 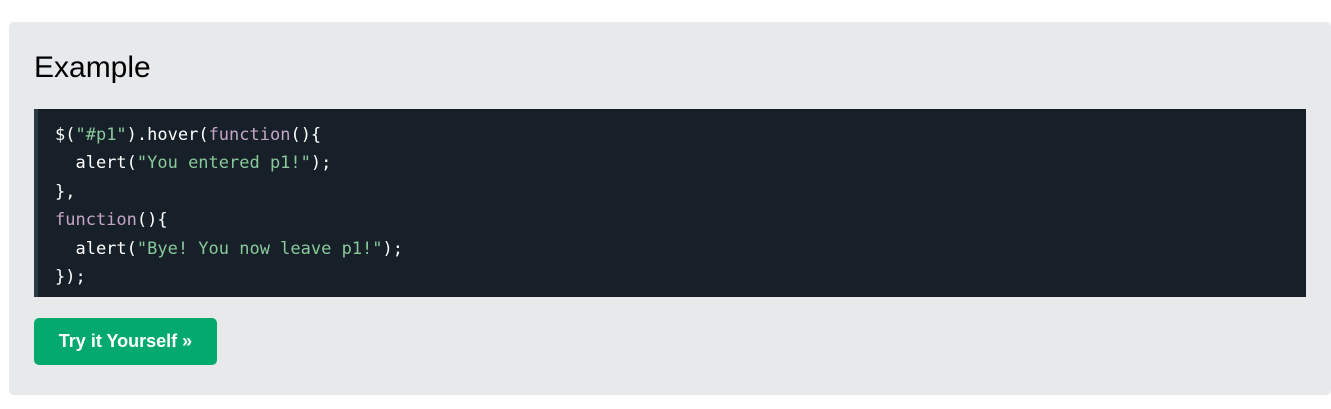 What do you see at coordinates (70, 276) in the screenshot?
I see `code-text: });` at bounding box center [70, 276].